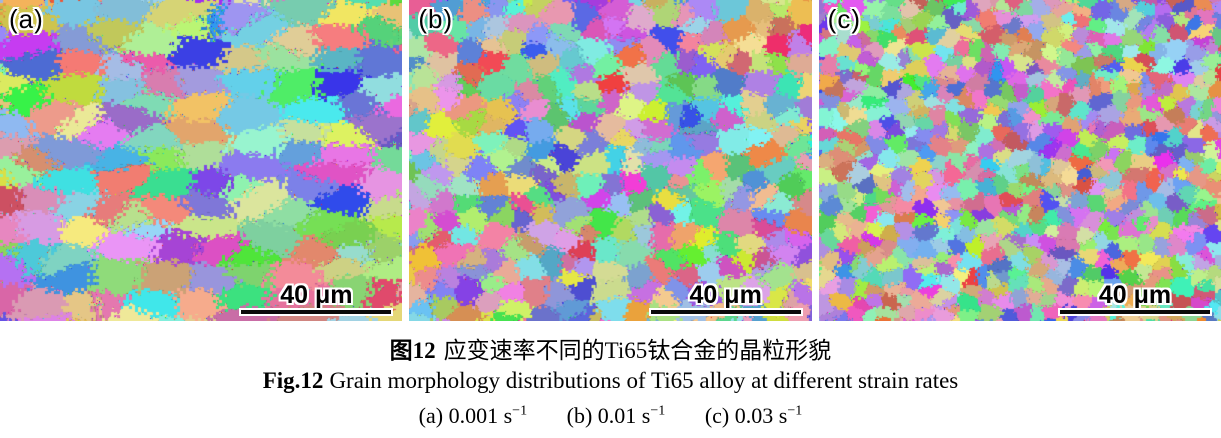 The width and height of the screenshot is (1221, 438). I want to click on scale-bar-c: 40 μm, so click(1134, 297).